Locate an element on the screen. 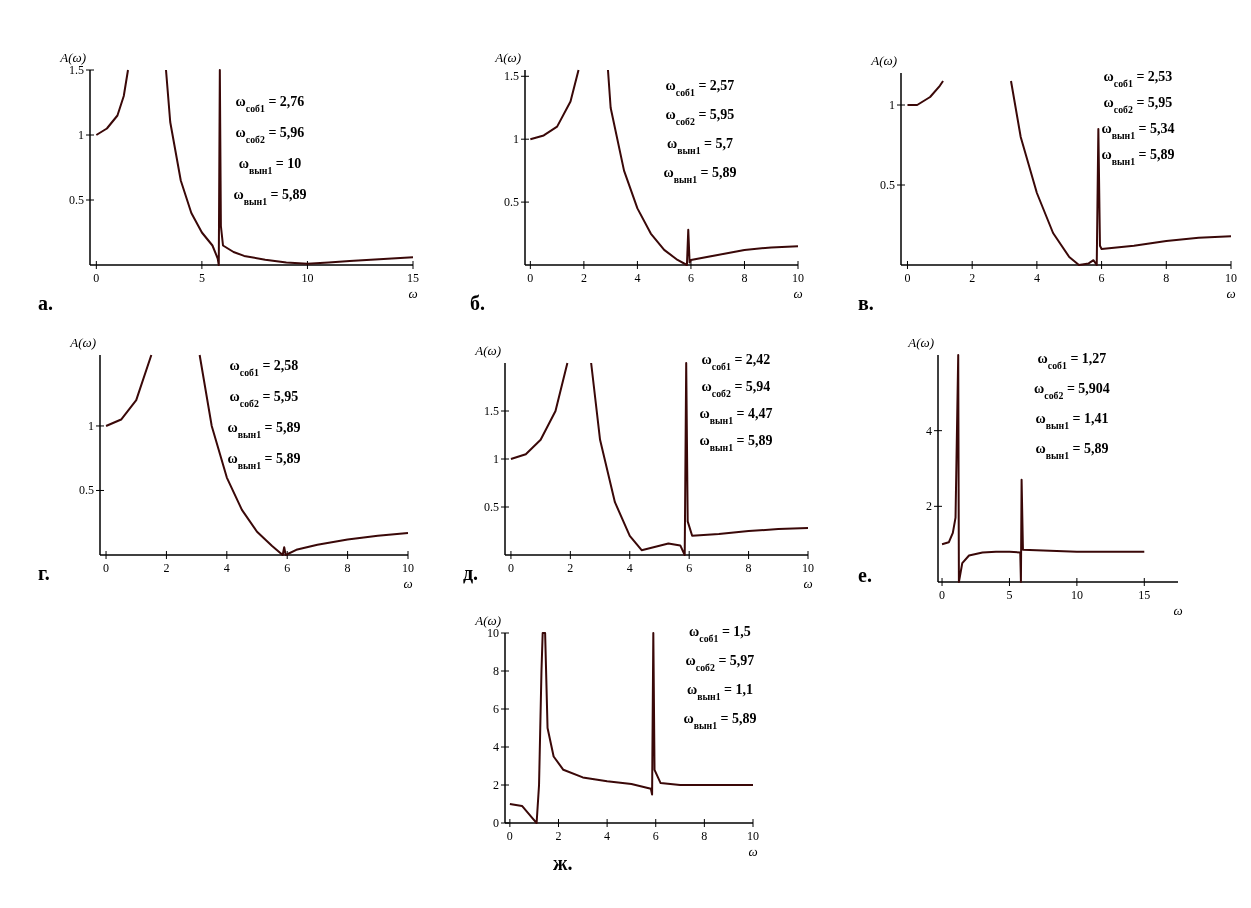 The height and width of the screenshot is (908, 1251). y-tick-label: 2 is located at coordinates (496, 785).